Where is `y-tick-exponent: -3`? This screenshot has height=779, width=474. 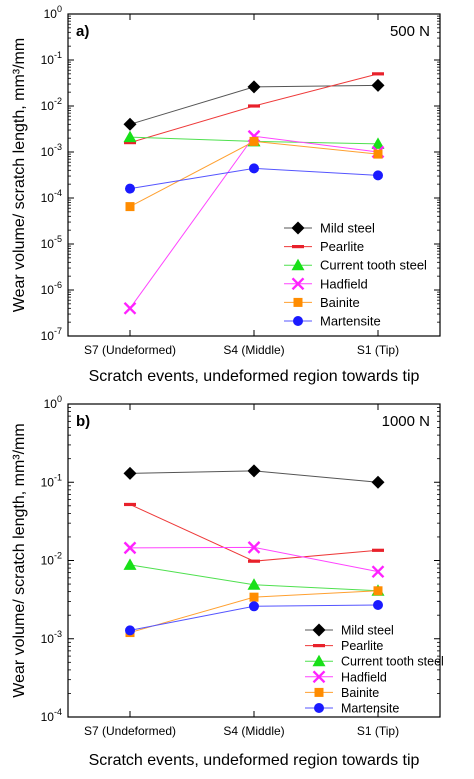 y-tick-exponent: -3 is located at coordinates (58, 147).